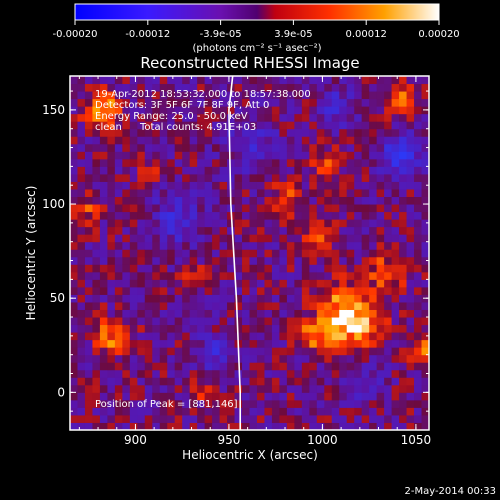  I want to click on annotation-energy-range: Energy Range: 25.0 - 50.0 keV, so click(171, 116).